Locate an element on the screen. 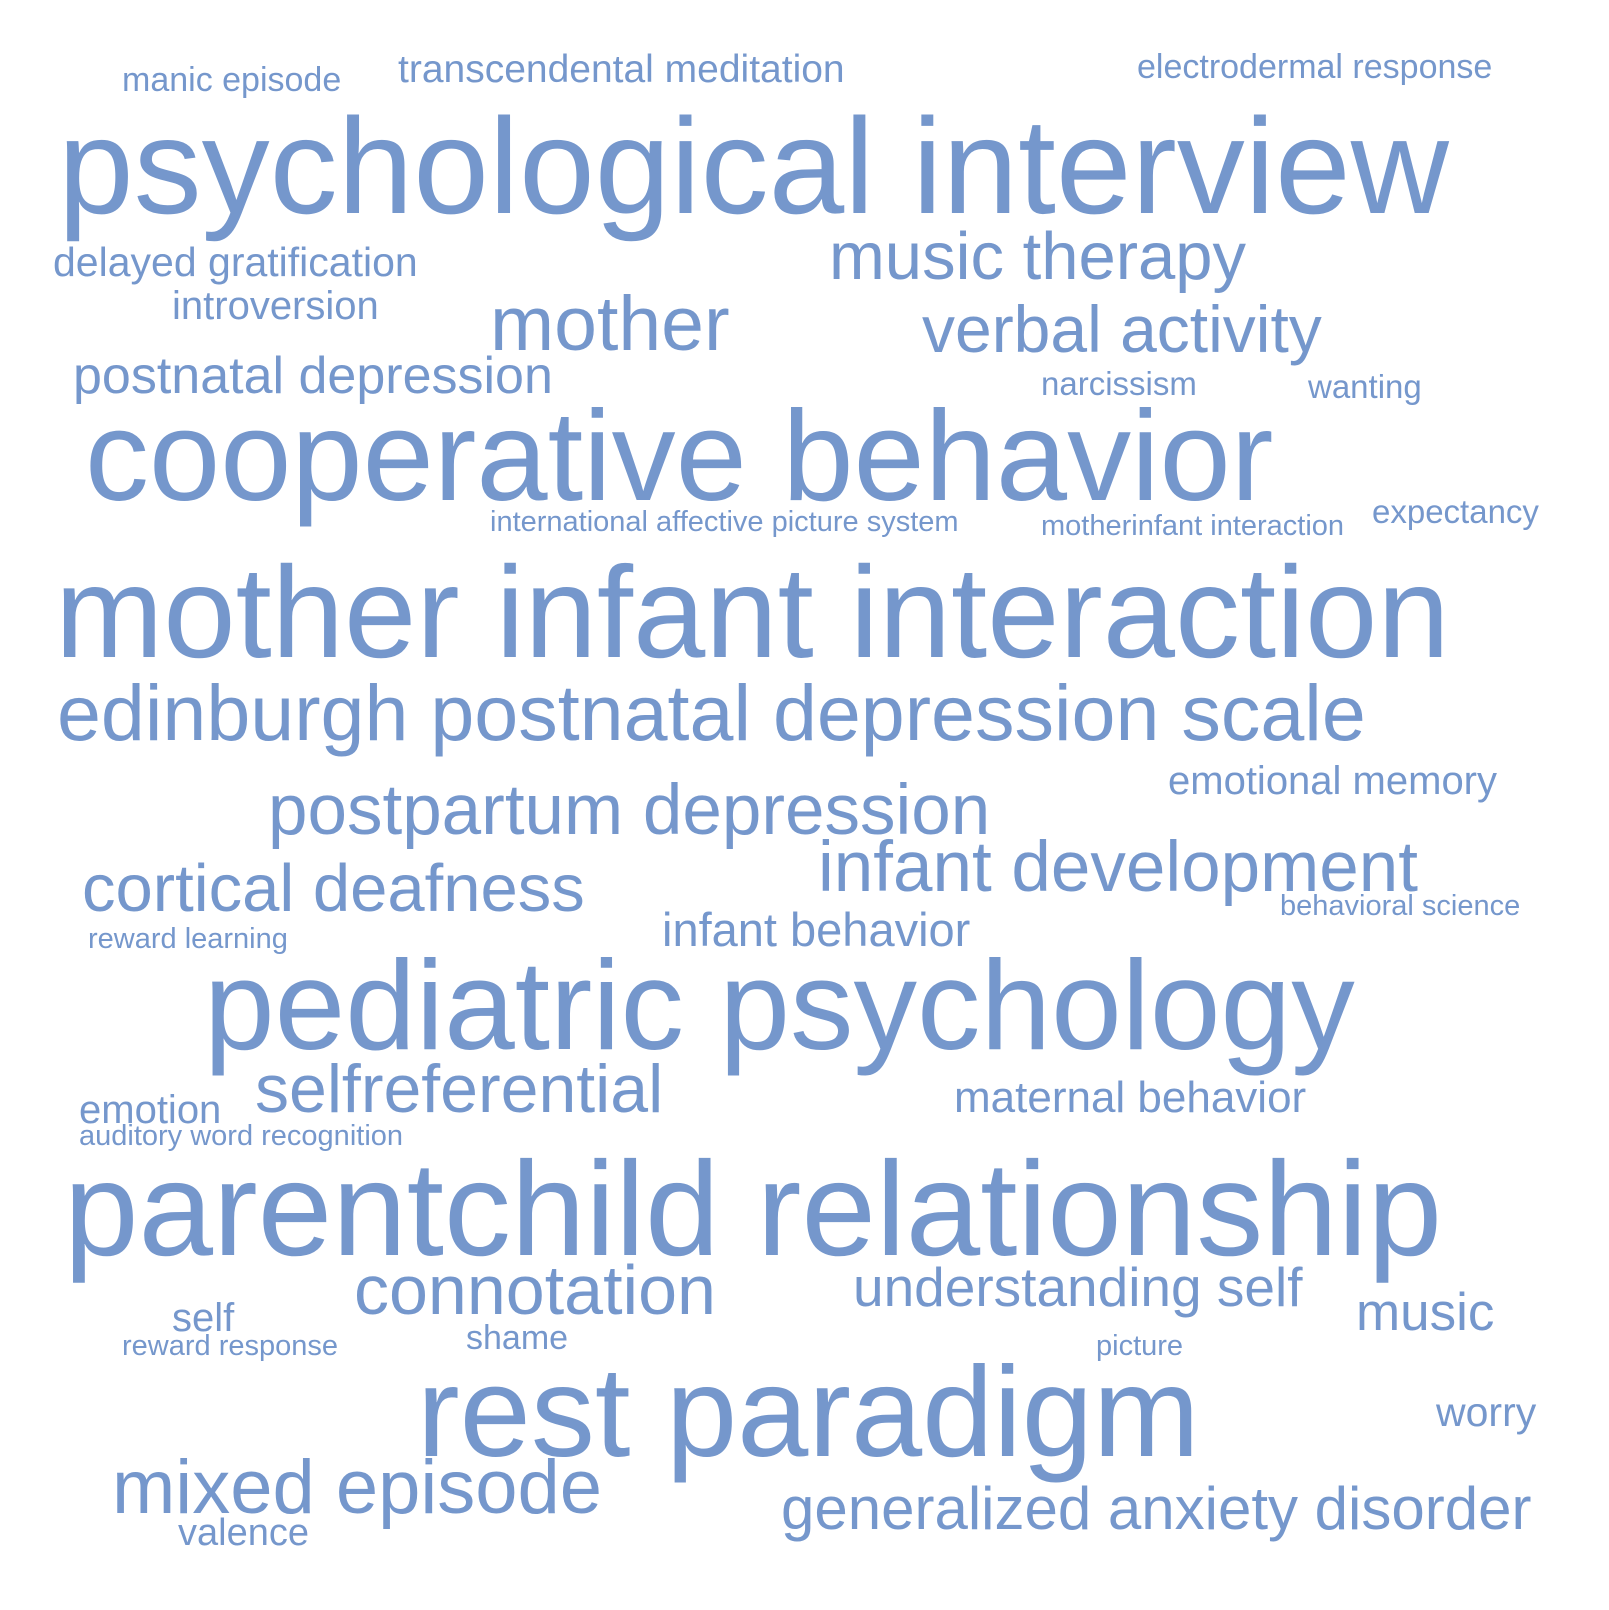  word-worry: worry is located at coordinates (1486, 1412).